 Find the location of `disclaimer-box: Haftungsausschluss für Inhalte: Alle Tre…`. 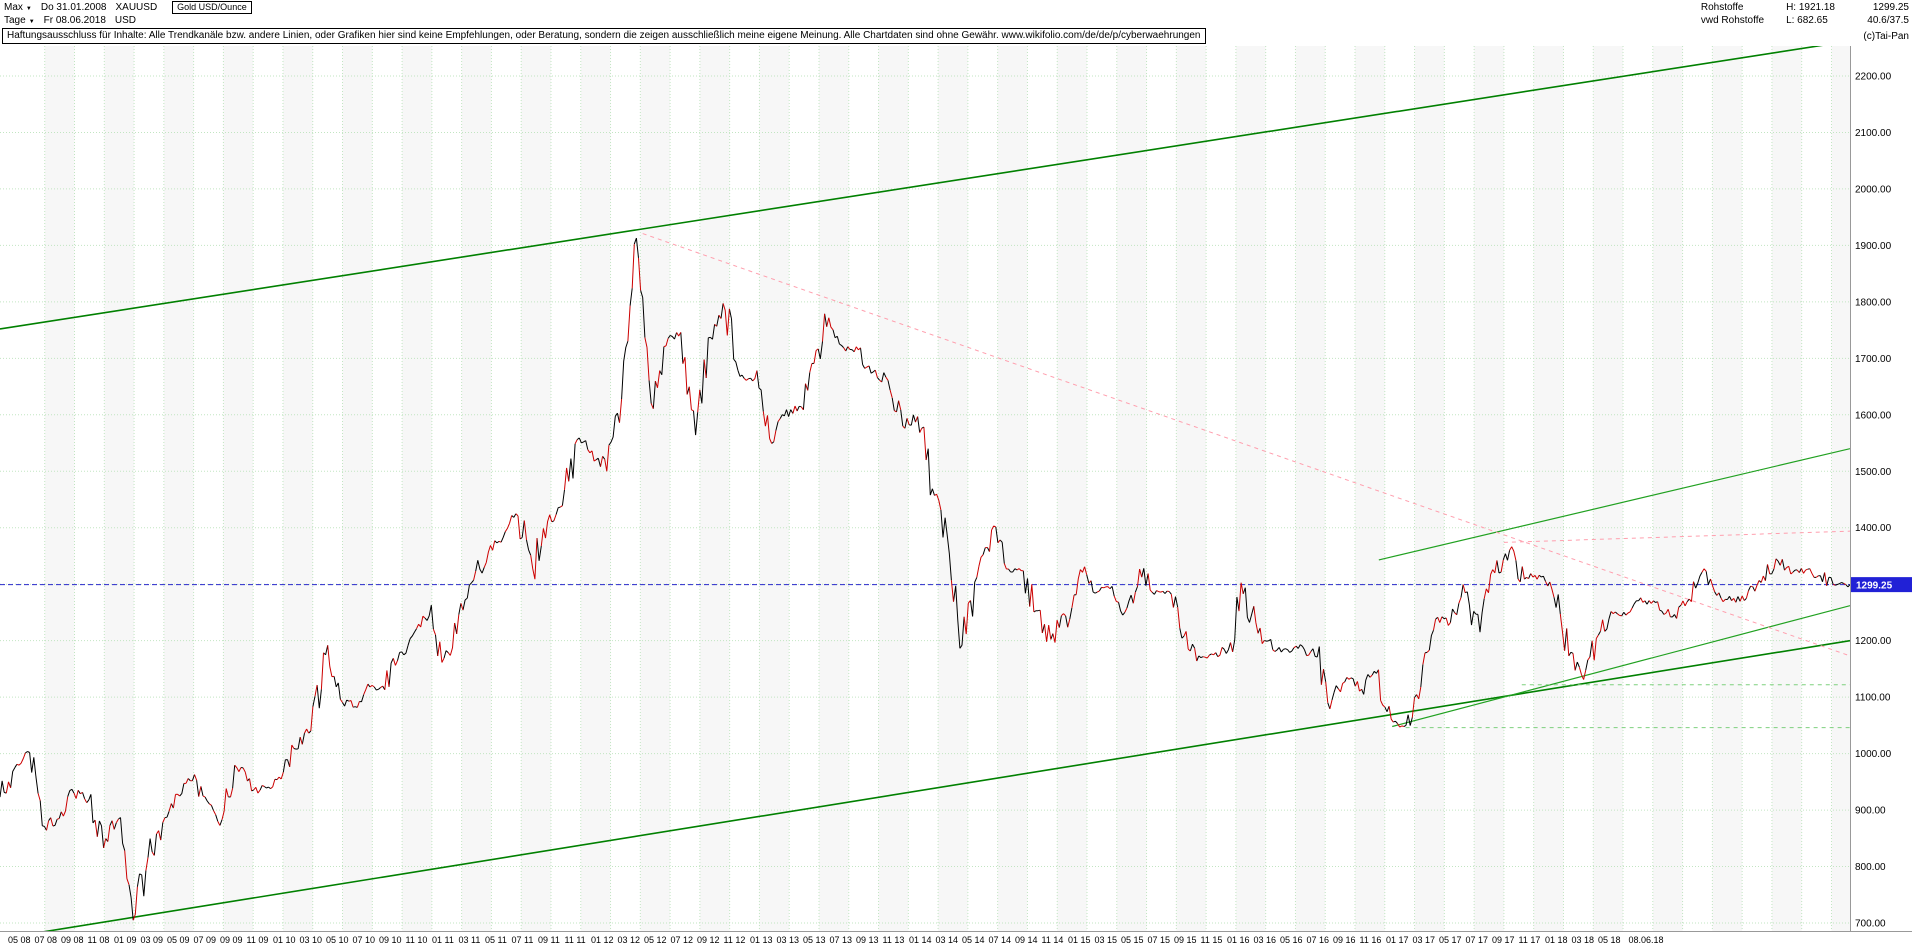

disclaimer-box: Haftungsausschluss für Inhalte: Alle Tre… is located at coordinates (604, 36).